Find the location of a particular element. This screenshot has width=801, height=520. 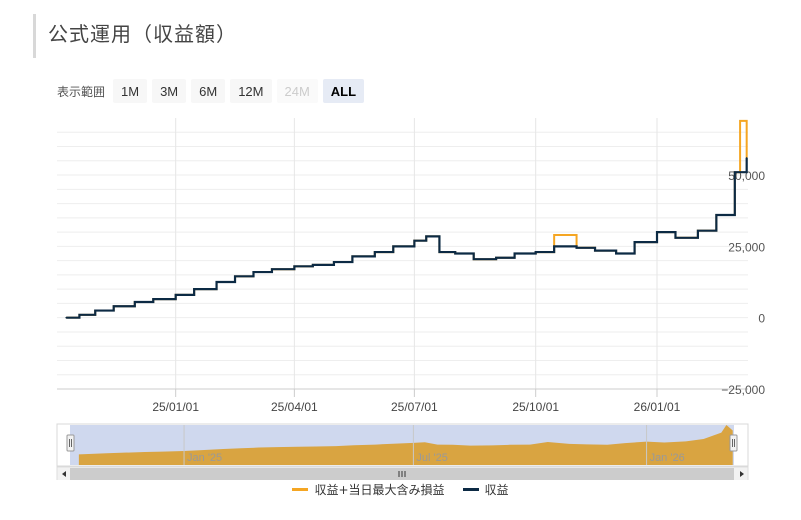

navigator-tick-label: Jan '26 is located at coordinates (667, 458).